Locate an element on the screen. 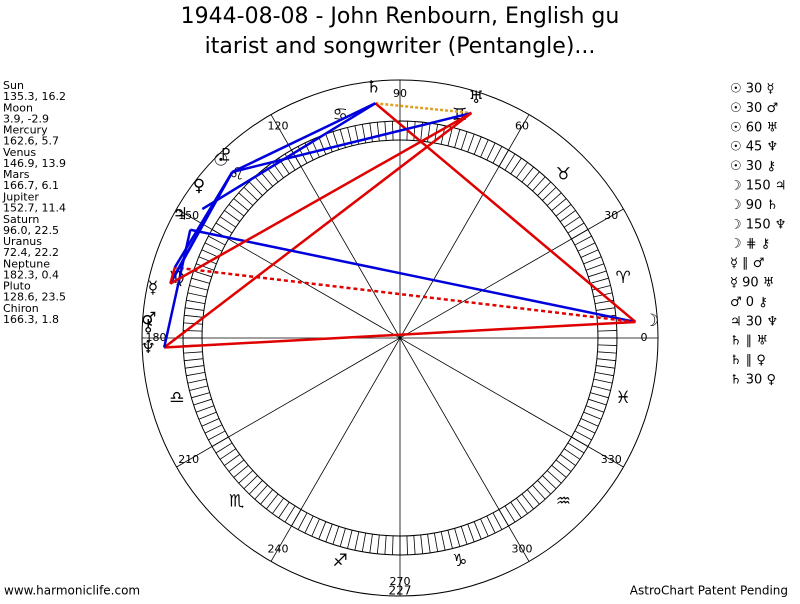 The width and height of the screenshot is (800, 604). aspect-entry: ☉ 30 ☿ is located at coordinates (752, 89).